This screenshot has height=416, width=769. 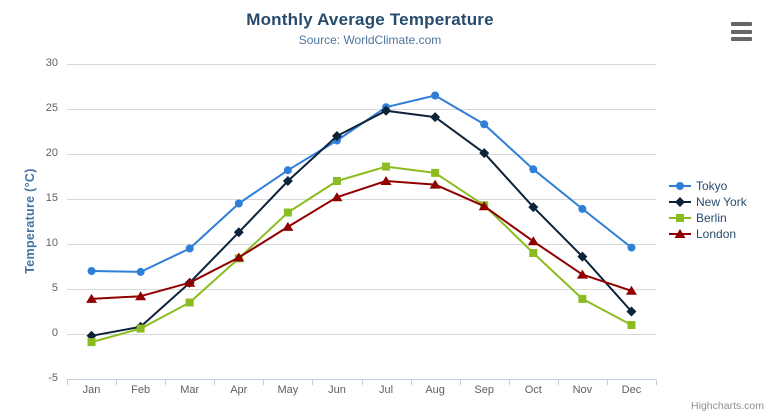 I want to click on legend-item-tokyo: Tokyo, so click(x=708, y=186).